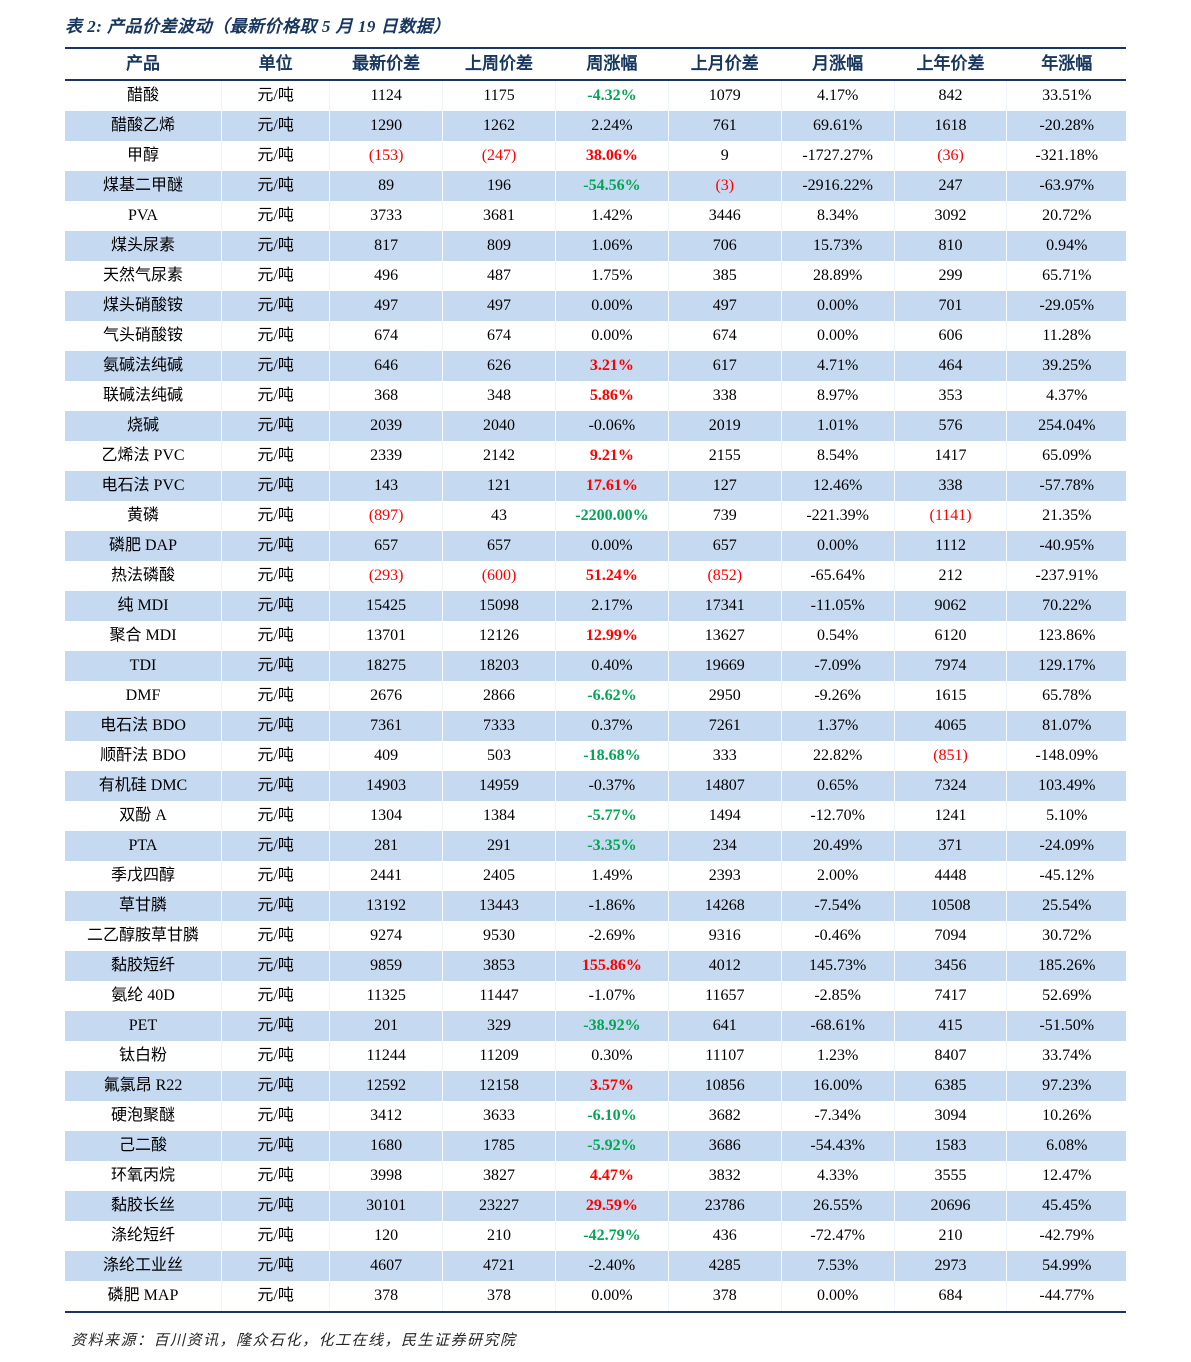  What do you see at coordinates (612, 336) in the screenshot?
I see `cell-week-change: 0.00%` at bounding box center [612, 336].